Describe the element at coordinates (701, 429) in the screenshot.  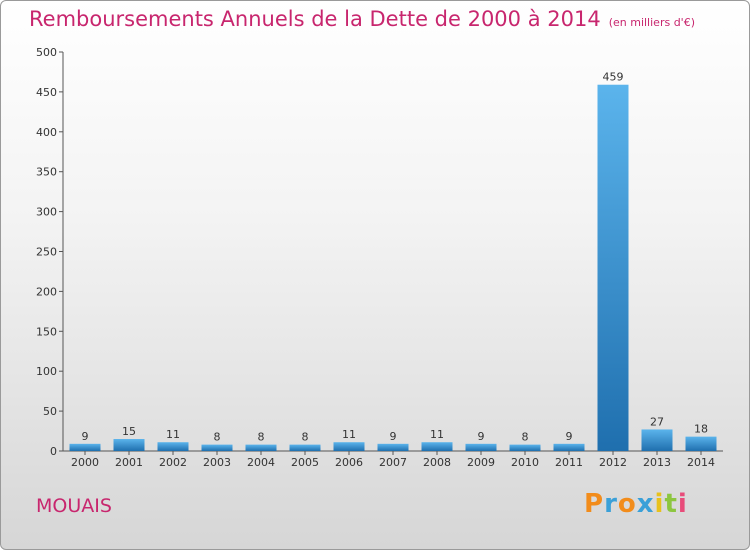
I see `bar-value-label: 18` at that location.